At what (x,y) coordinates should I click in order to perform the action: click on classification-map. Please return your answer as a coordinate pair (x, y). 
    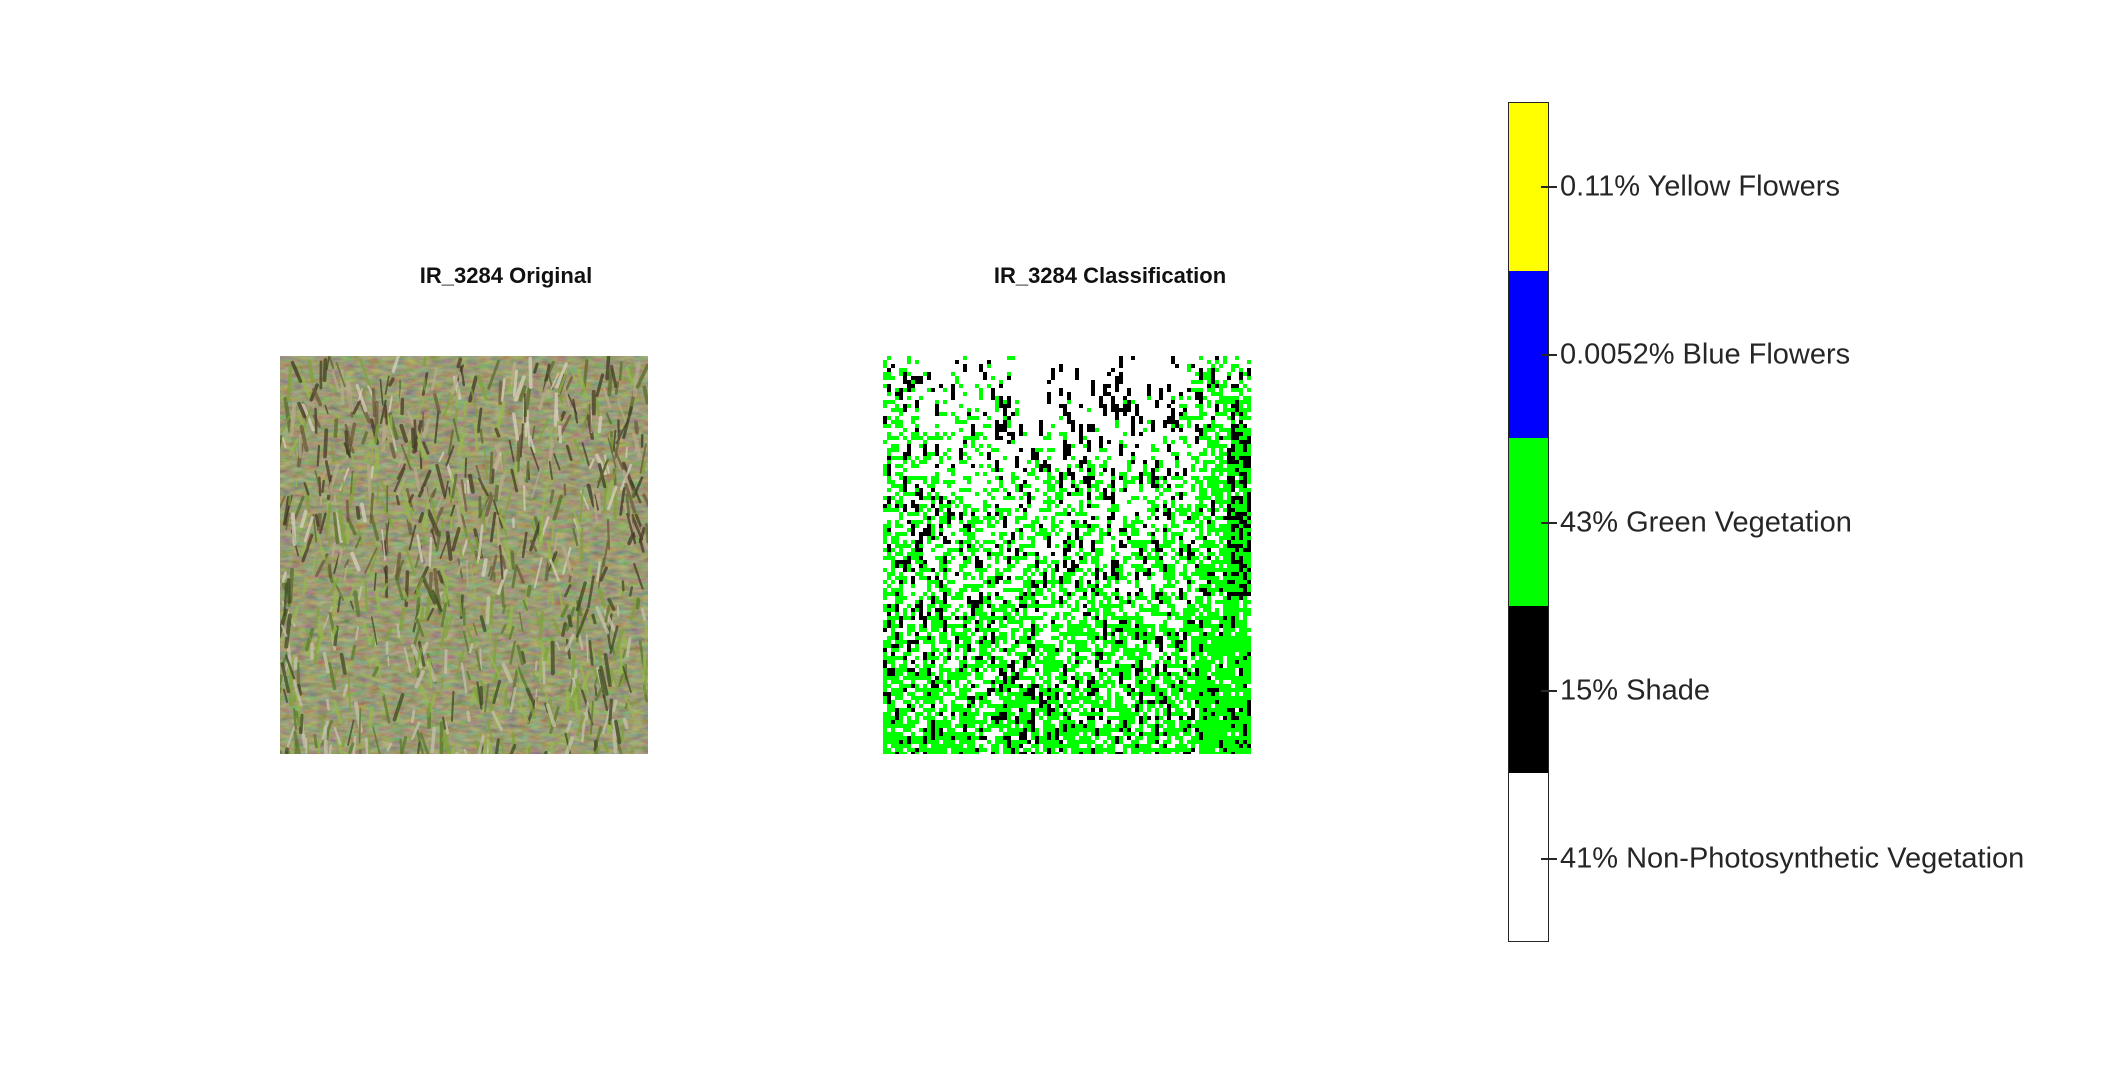
    Looking at the image, I should click on (1067, 555).